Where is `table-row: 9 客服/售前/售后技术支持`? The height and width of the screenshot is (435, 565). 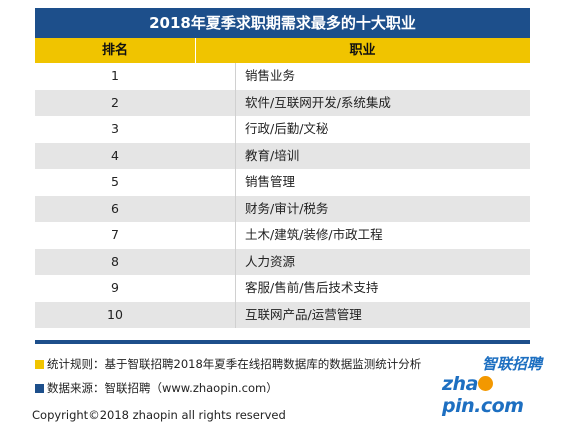 table-row: 9 客服/售前/售后技术支持 is located at coordinates (282, 288).